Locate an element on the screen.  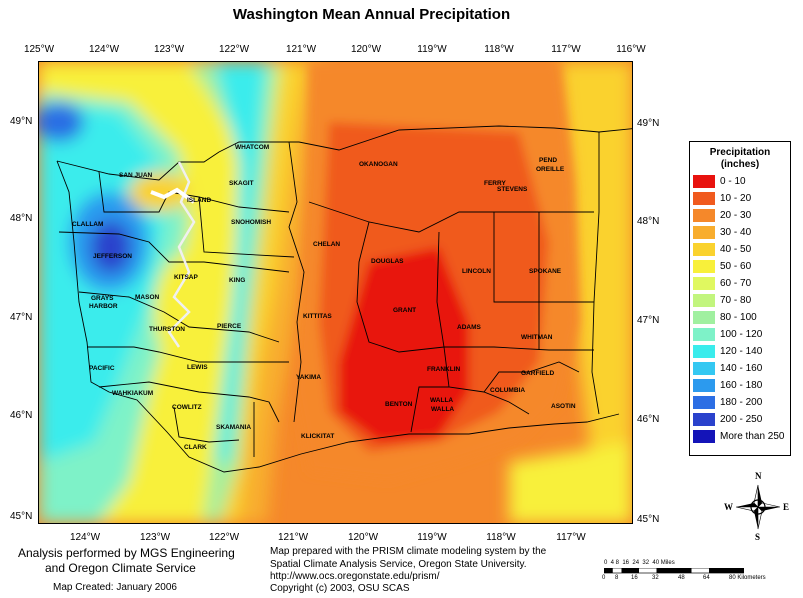
county-label: OREILLE is located at coordinates (550, 169).